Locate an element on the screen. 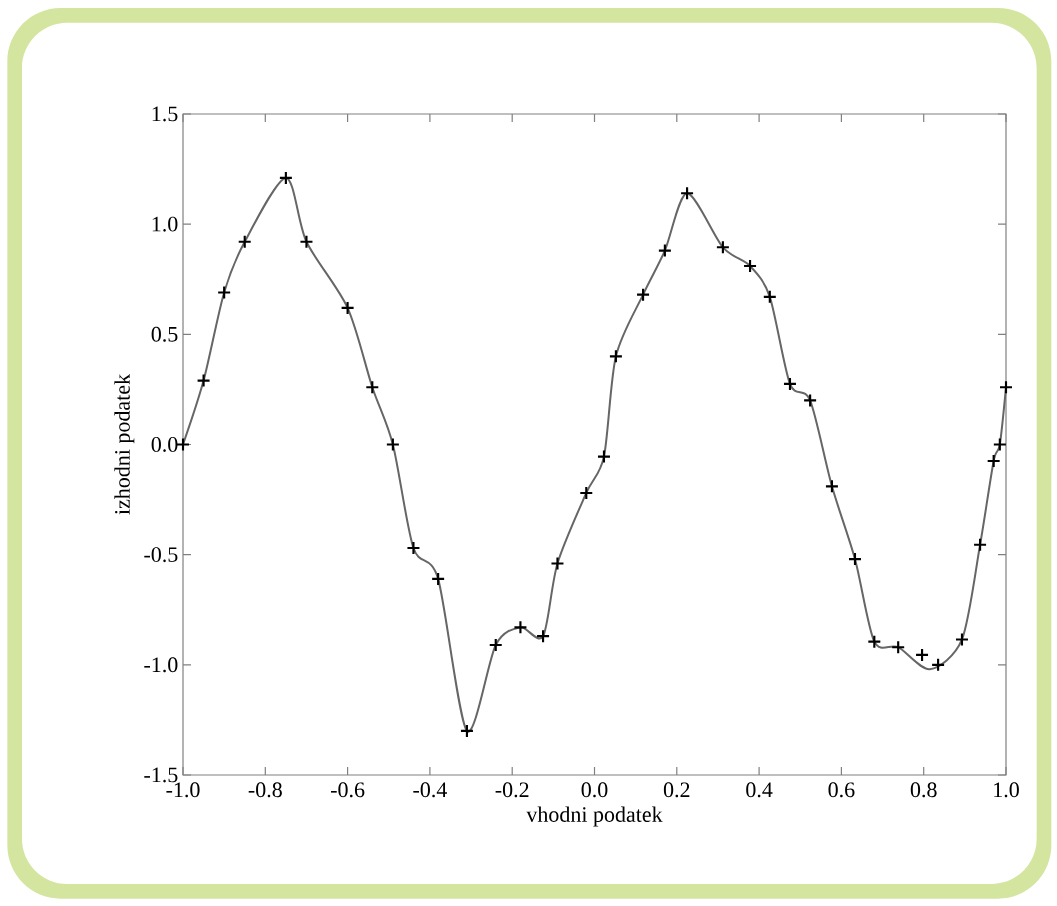  y-tick-label: -1.5 is located at coordinates (161, 775).